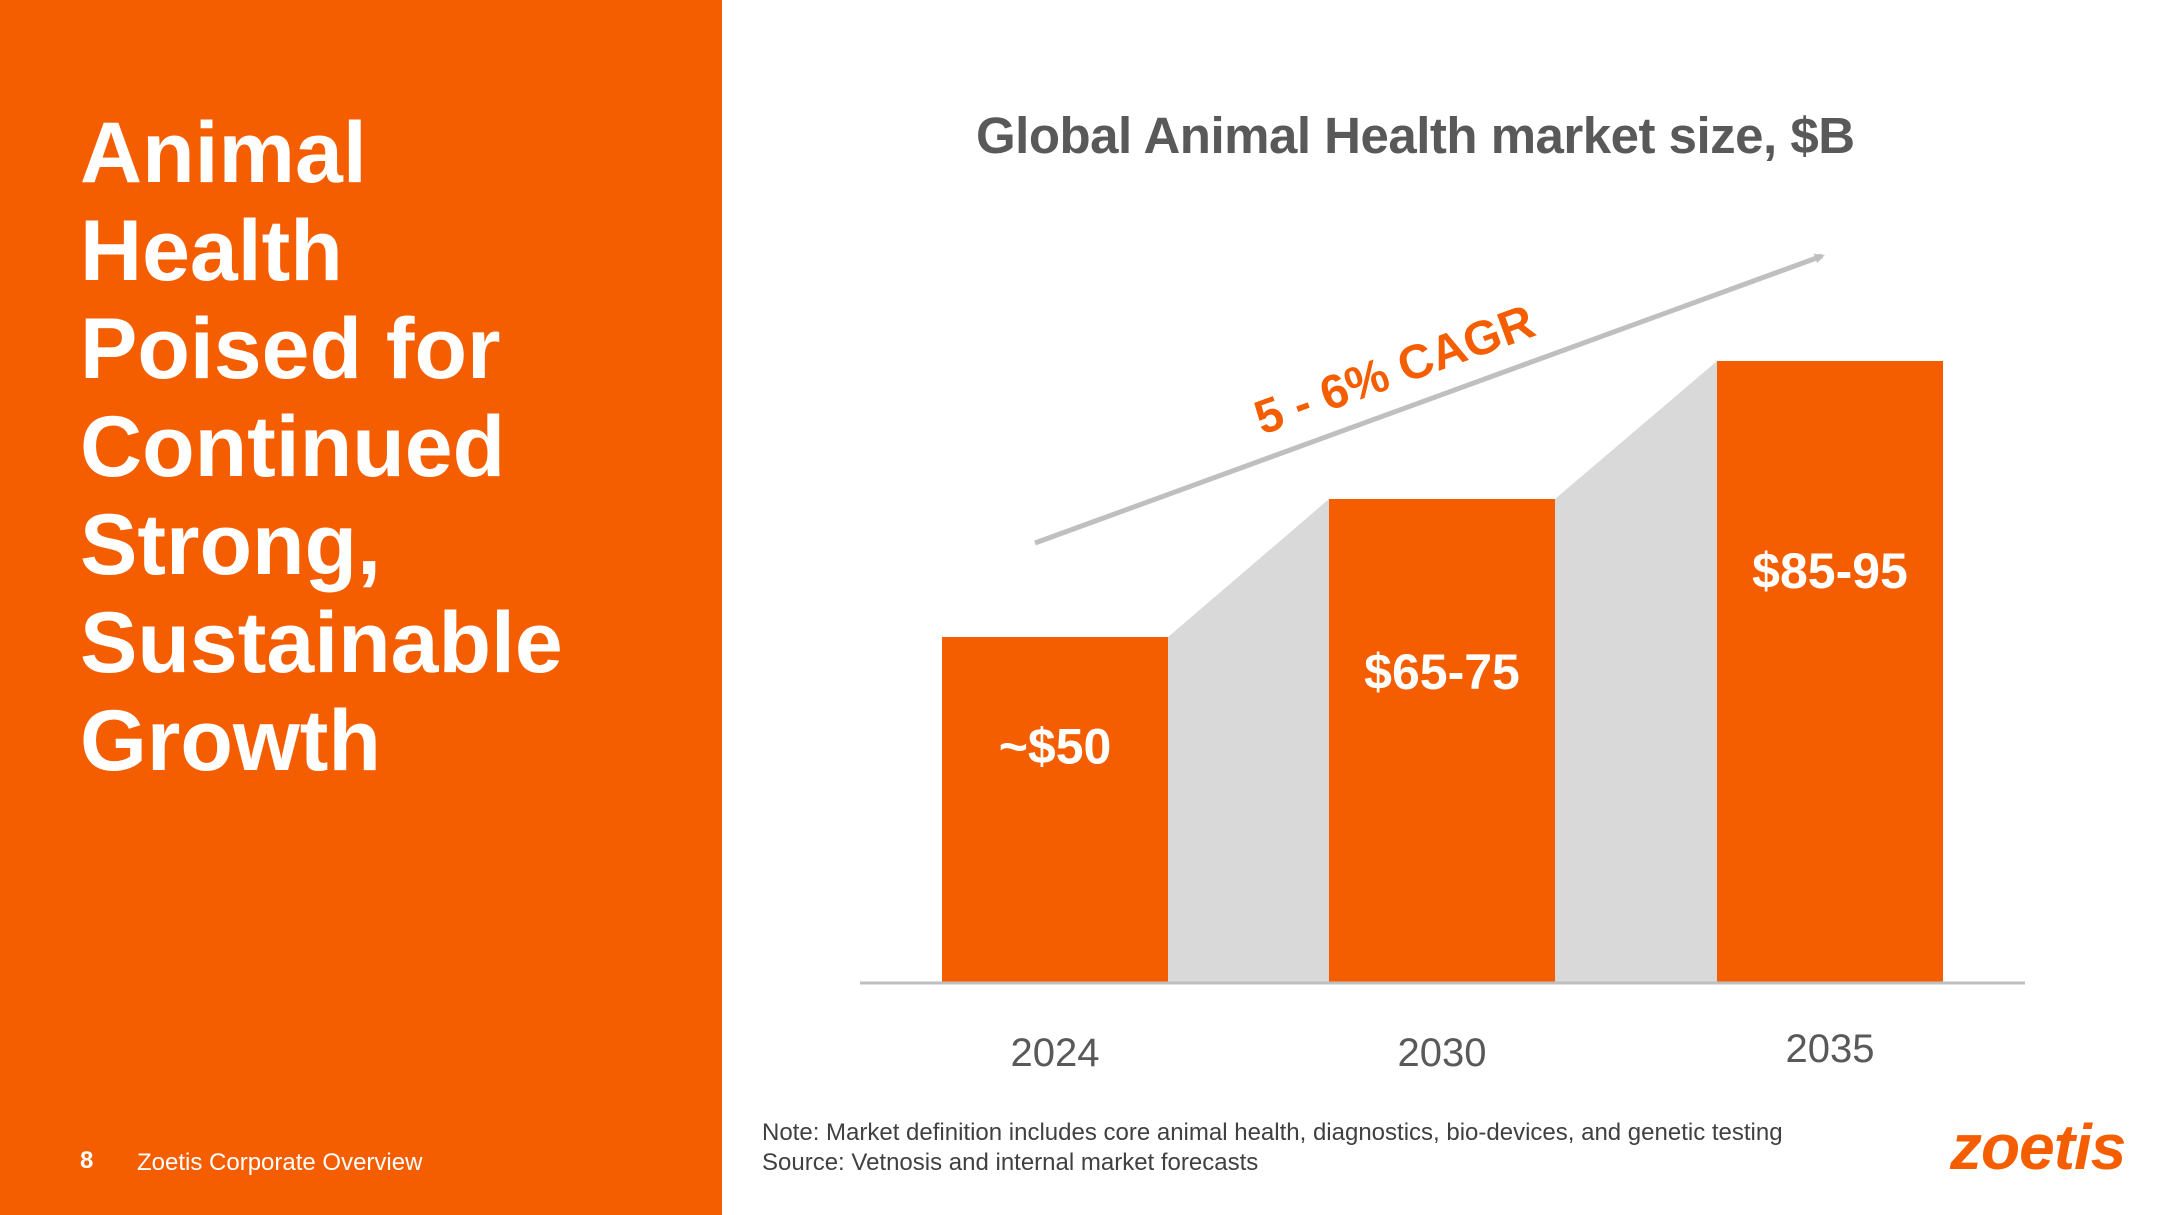 This screenshot has height=1215, width=2160. I want to click on bar-2035, so click(1830, 671).